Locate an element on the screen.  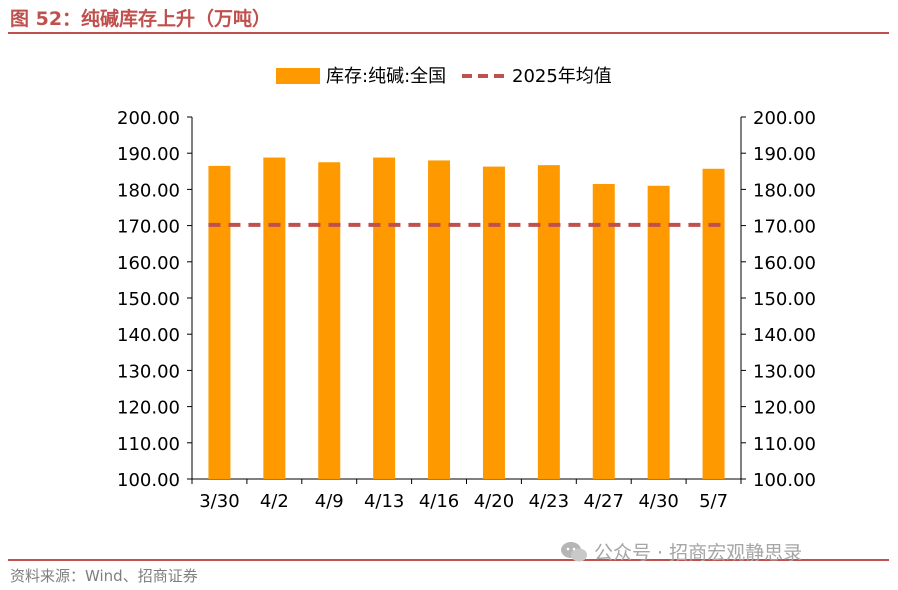
watermark: 公众号 · 招商宏观静思录 is located at coordinates (681, 551).